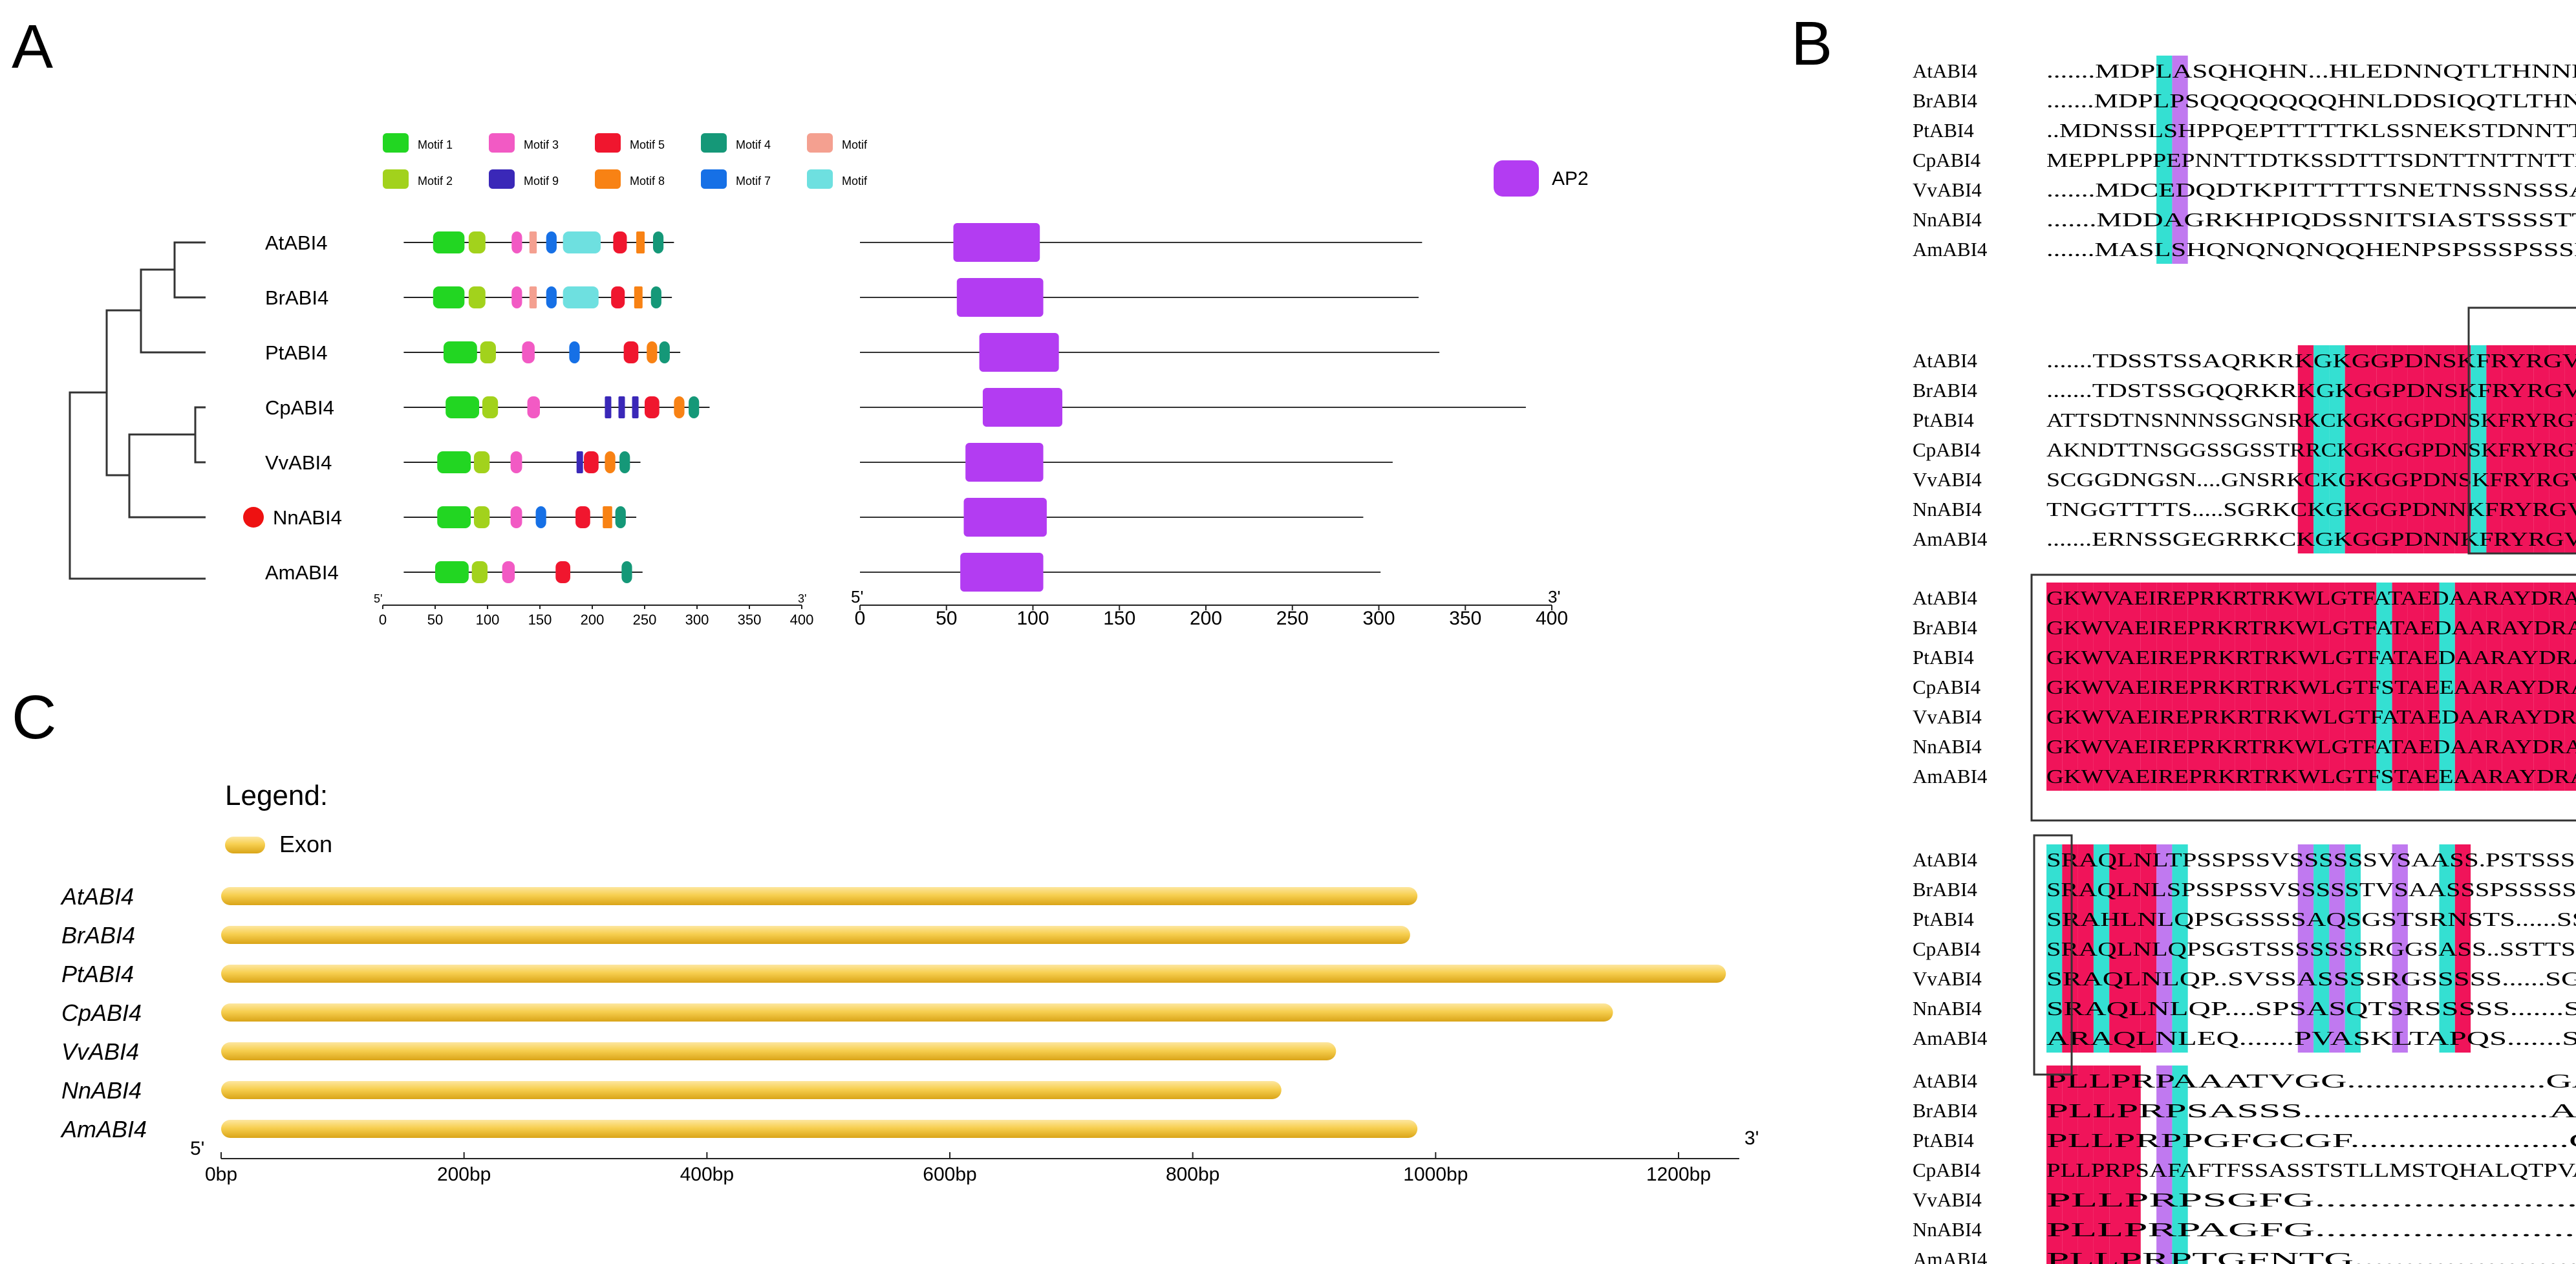  Describe the element at coordinates (305, 844) in the screenshot. I see `exon-legend-label: Exon` at that location.